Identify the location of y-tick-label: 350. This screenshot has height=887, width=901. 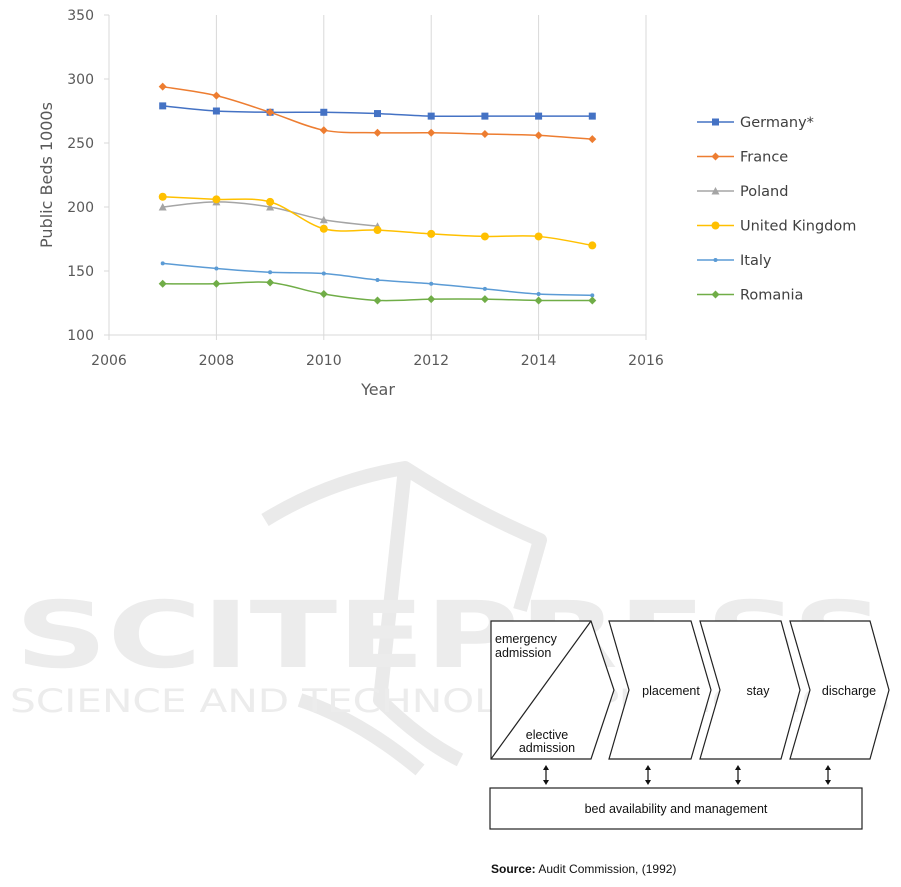
(80, 16).